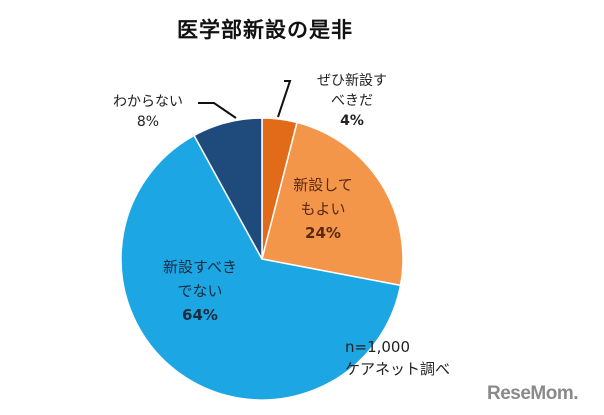 Image resolution: width=604 pixels, height=415 pixels. Describe the element at coordinates (323, 233) in the screenshot. I see `label-pct: 24%` at that location.